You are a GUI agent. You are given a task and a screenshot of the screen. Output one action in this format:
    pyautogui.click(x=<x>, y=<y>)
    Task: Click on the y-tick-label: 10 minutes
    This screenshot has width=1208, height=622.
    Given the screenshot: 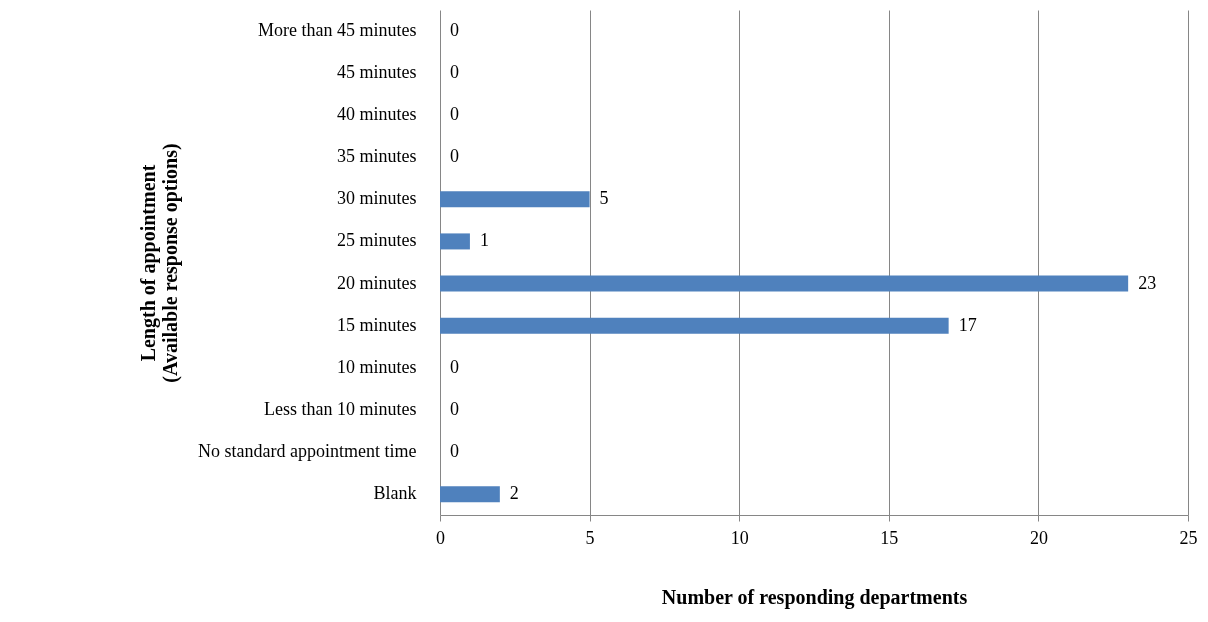 What is the action you would take?
    pyautogui.click(x=377, y=366)
    